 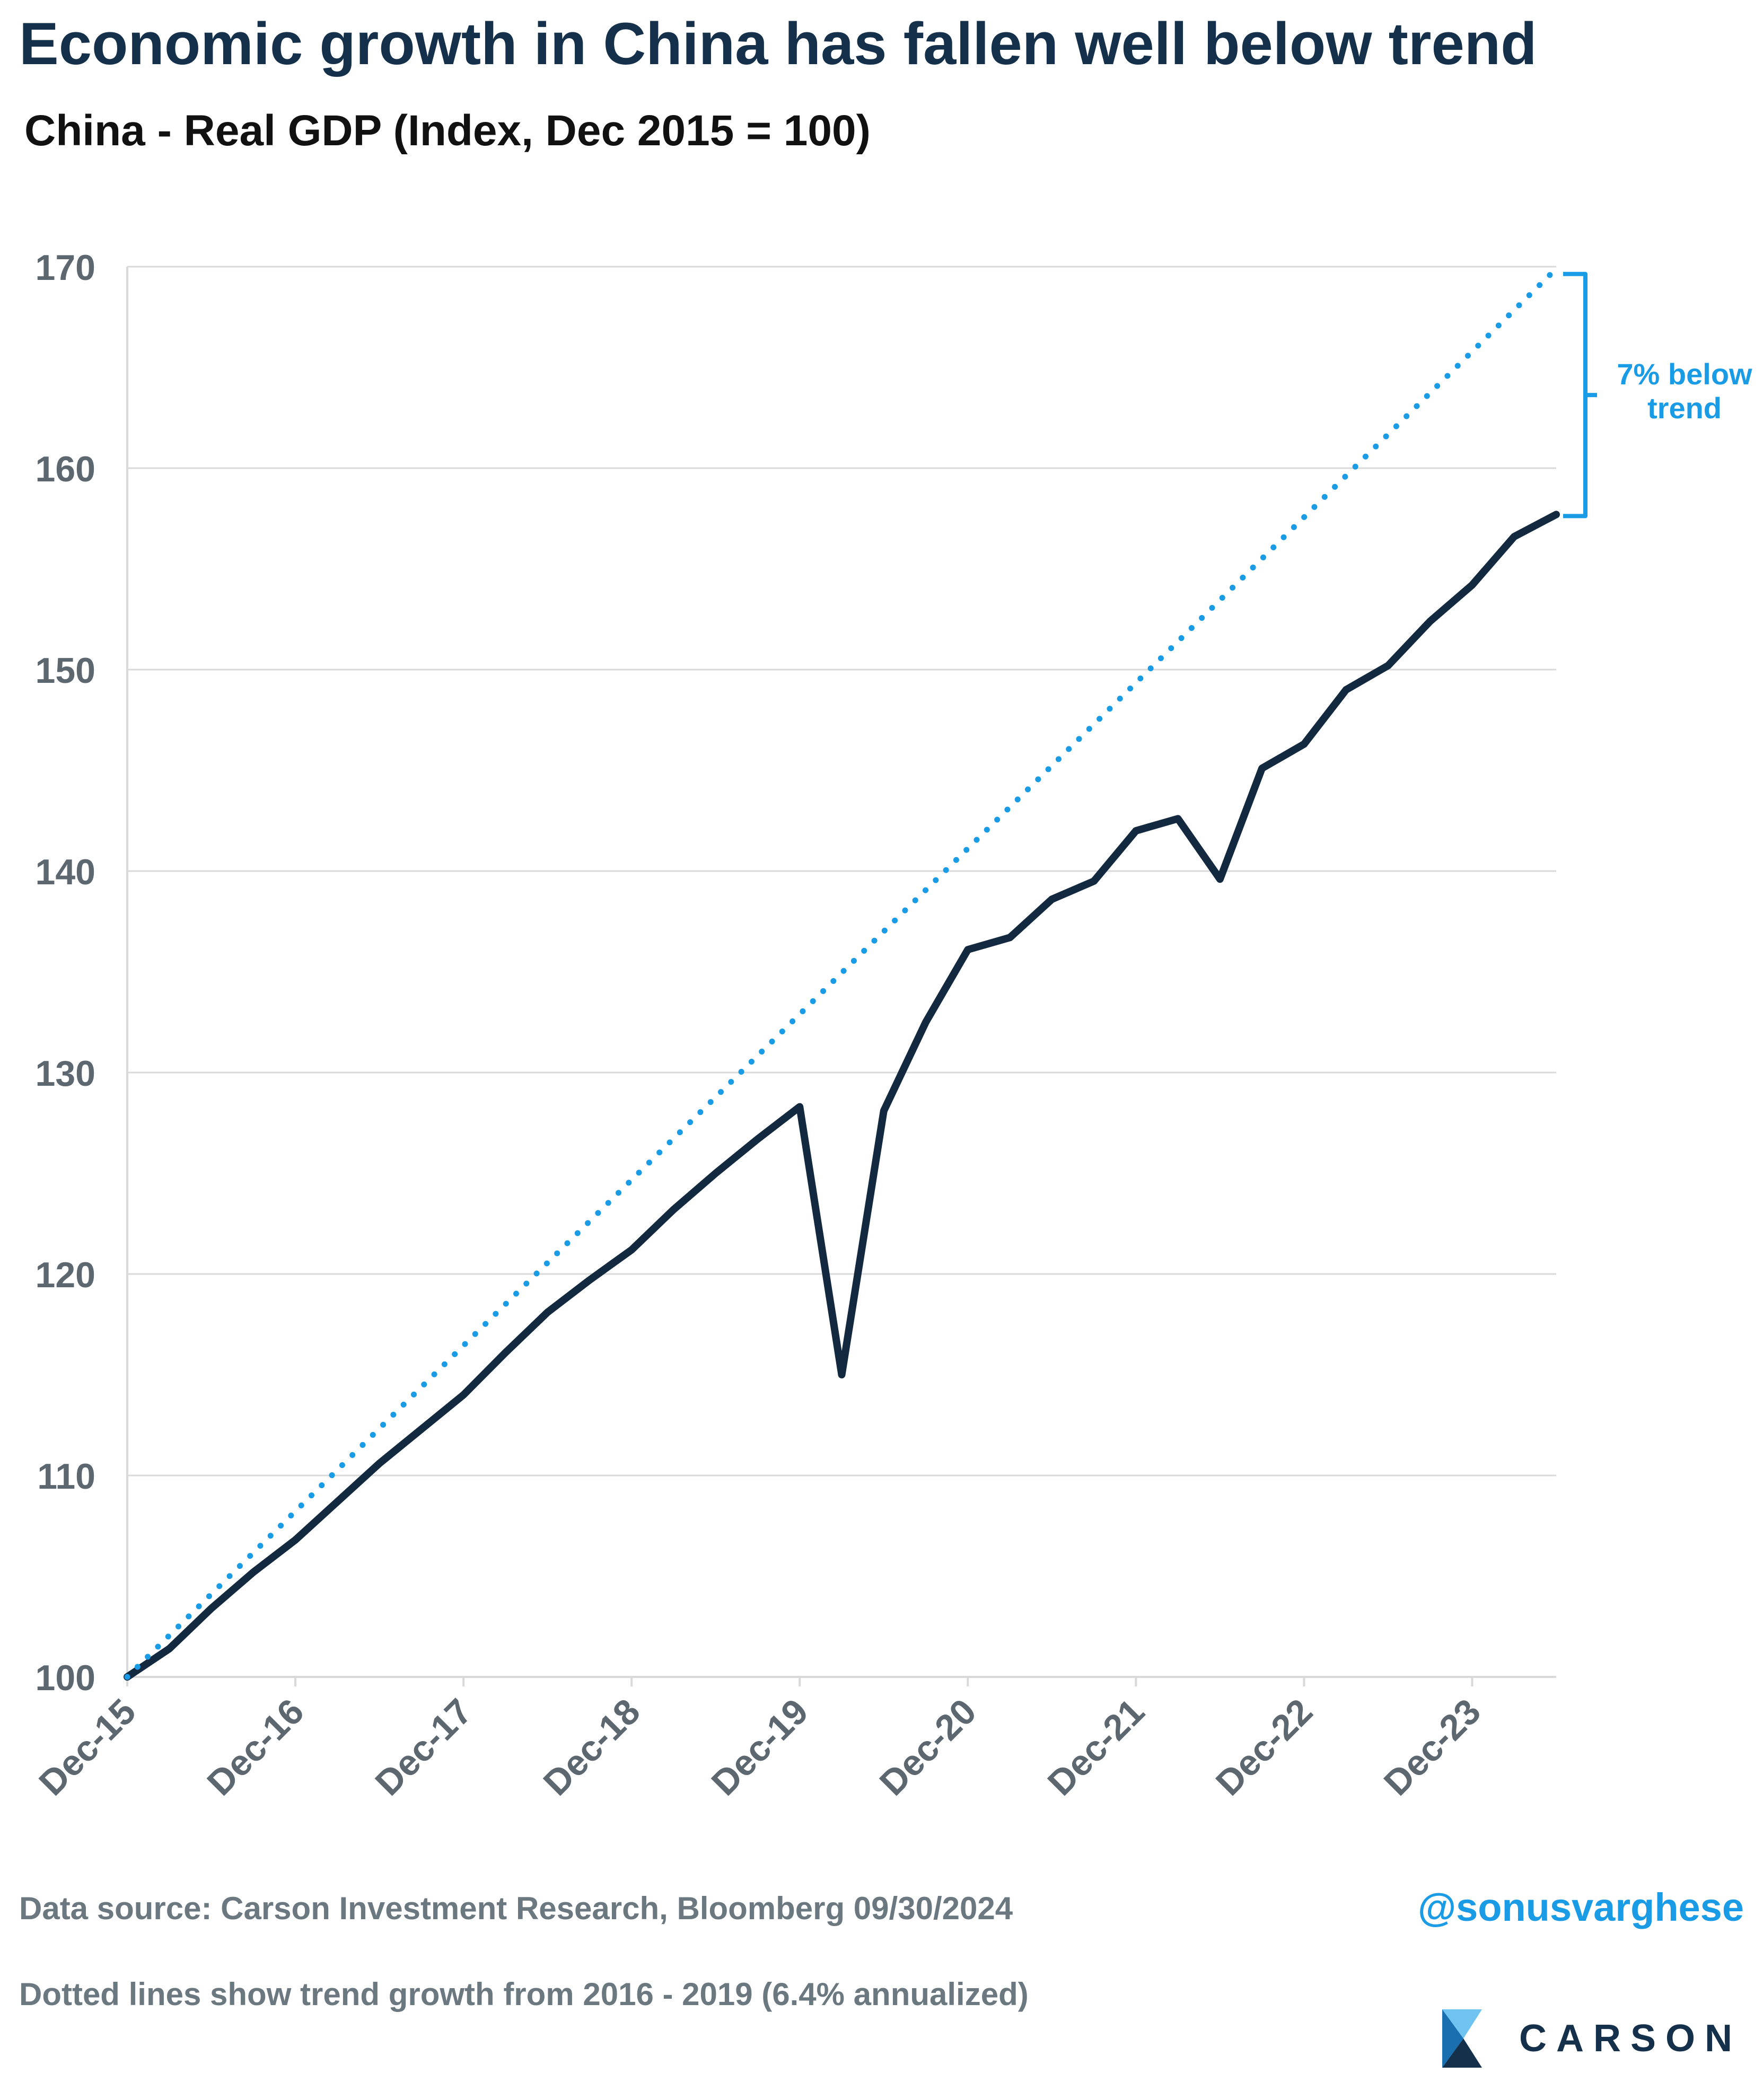 I want to click on carson-logo: CARSON, so click(x=1588, y=2038).